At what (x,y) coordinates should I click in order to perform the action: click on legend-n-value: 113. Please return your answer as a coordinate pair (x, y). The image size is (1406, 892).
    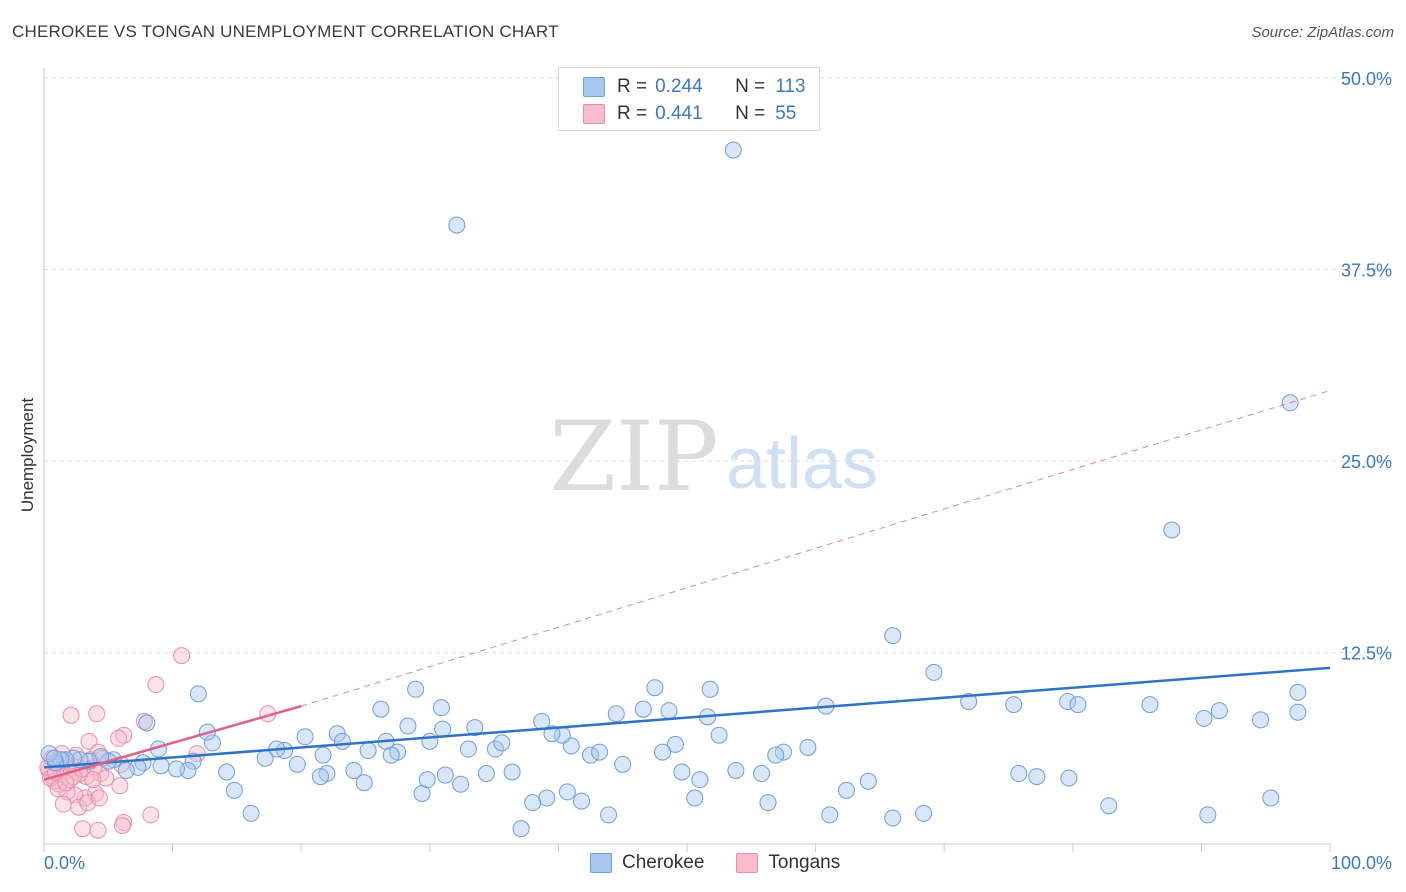
    Looking at the image, I should click on (790, 86).